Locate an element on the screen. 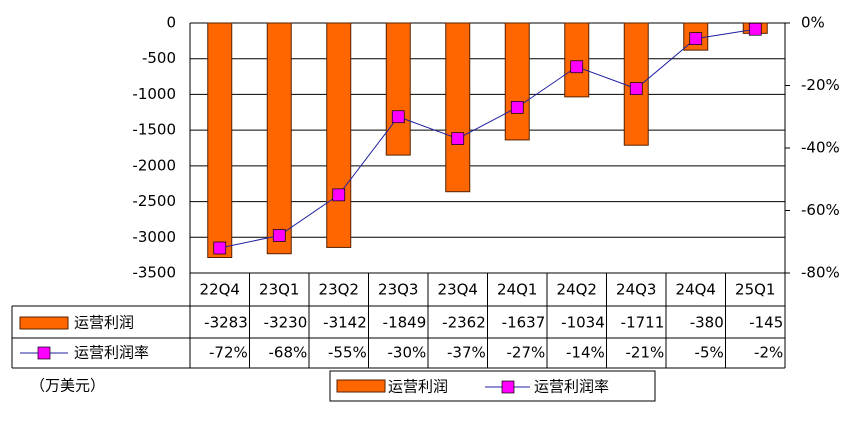  y2-tick-label: -60% is located at coordinates (820, 210).